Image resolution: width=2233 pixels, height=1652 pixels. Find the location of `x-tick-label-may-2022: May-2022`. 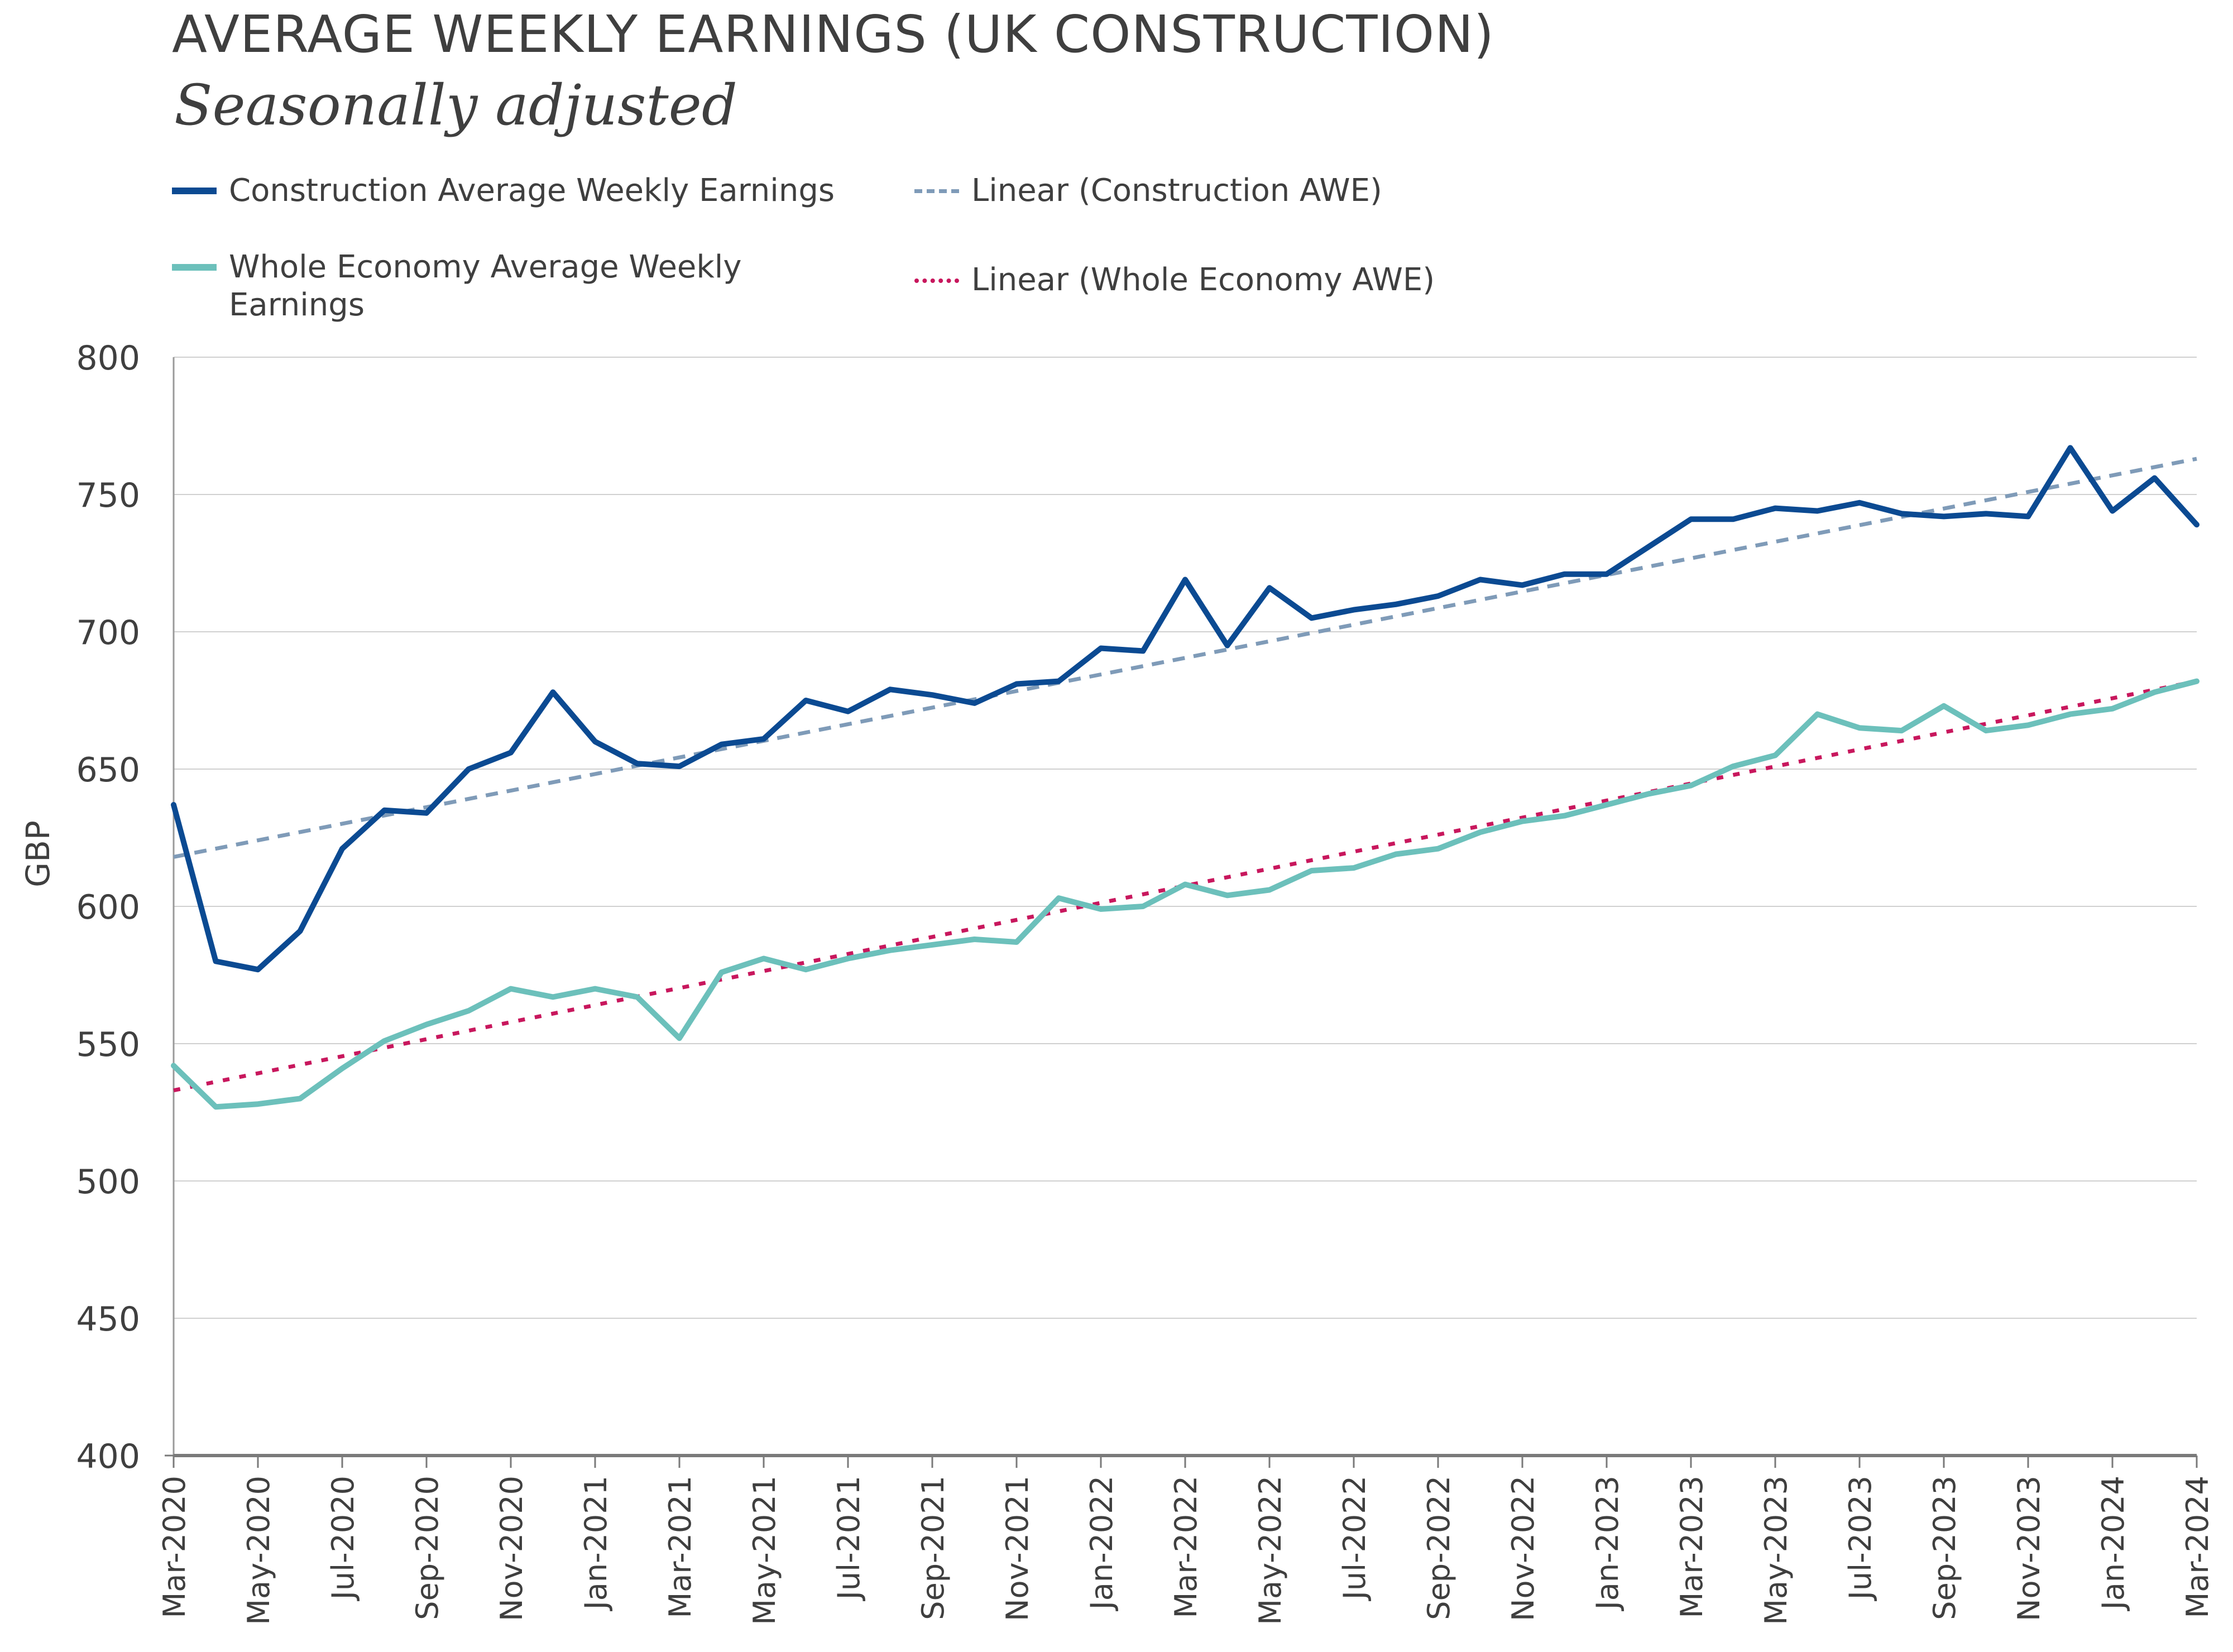

x-tick-label-may-2022: May-2022 is located at coordinates (1270, 1550).